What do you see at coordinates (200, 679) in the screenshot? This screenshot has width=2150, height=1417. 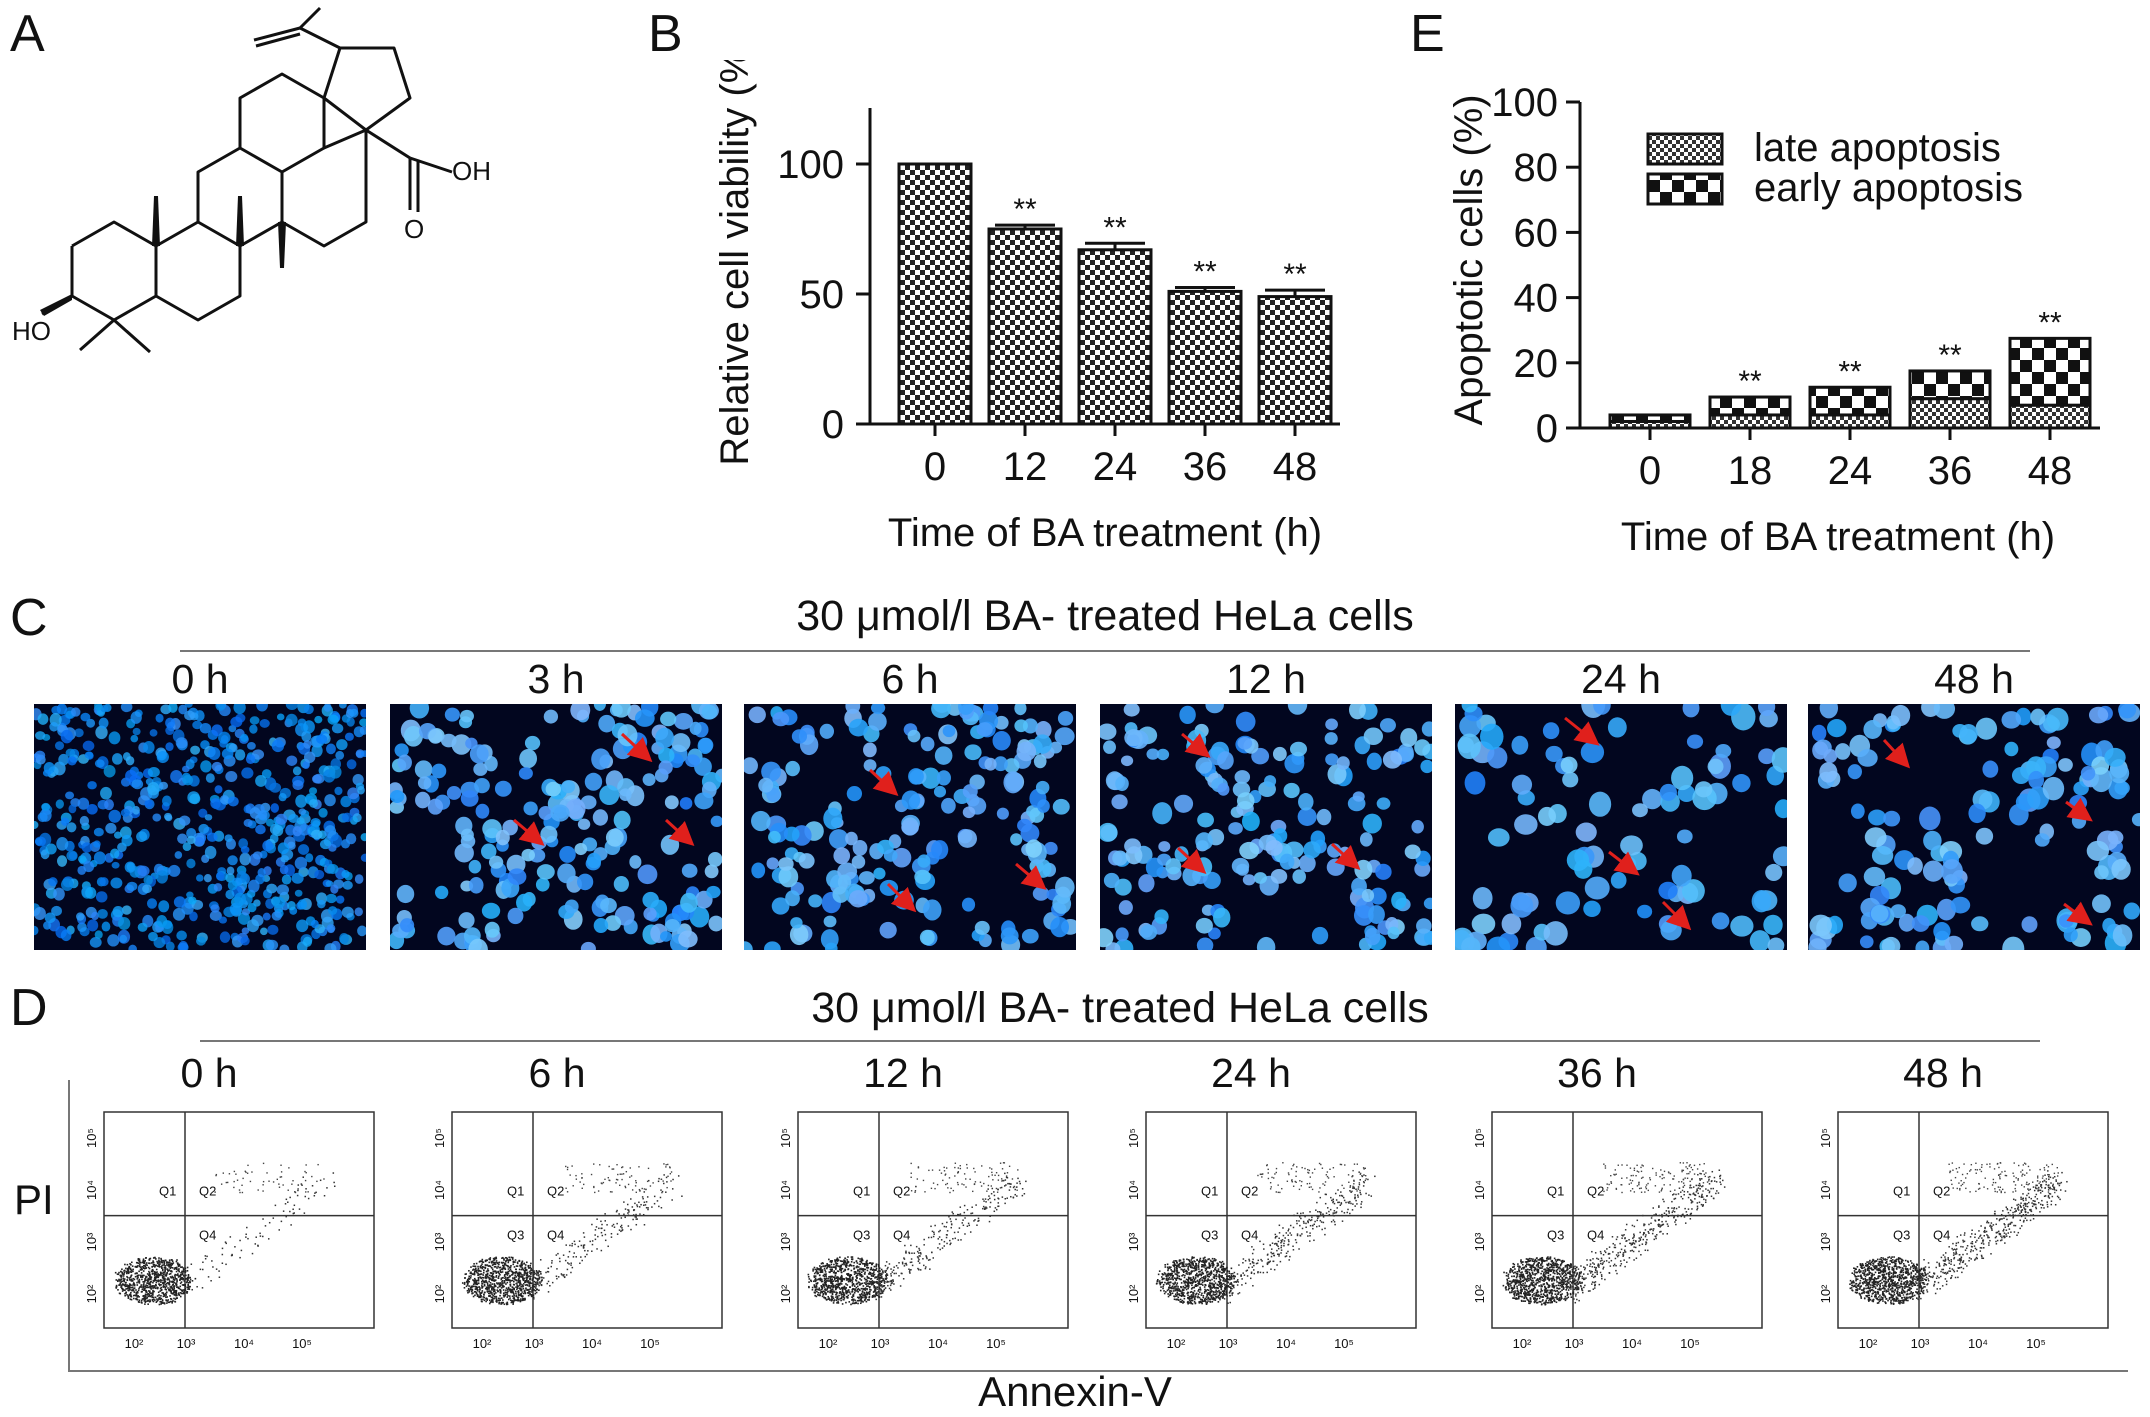 I see `micrograph-time-label: 0 h` at bounding box center [200, 679].